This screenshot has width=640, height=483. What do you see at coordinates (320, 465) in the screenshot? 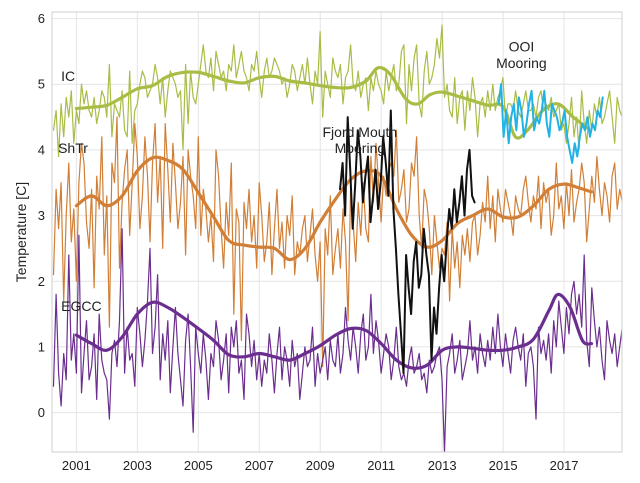
I see `x-tick-label: 2009` at bounding box center [320, 465].